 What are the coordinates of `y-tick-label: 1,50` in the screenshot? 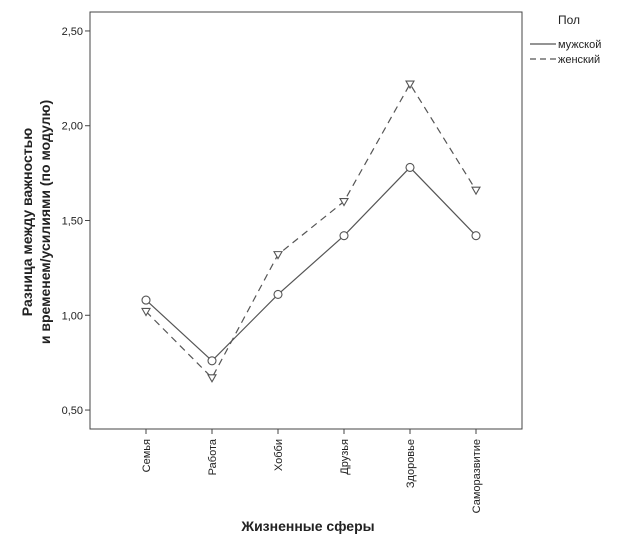 It's located at (72, 222).